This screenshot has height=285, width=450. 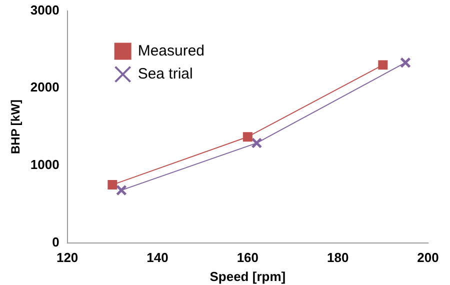 I want to click on x-tick-label: 180, so click(x=337, y=258).